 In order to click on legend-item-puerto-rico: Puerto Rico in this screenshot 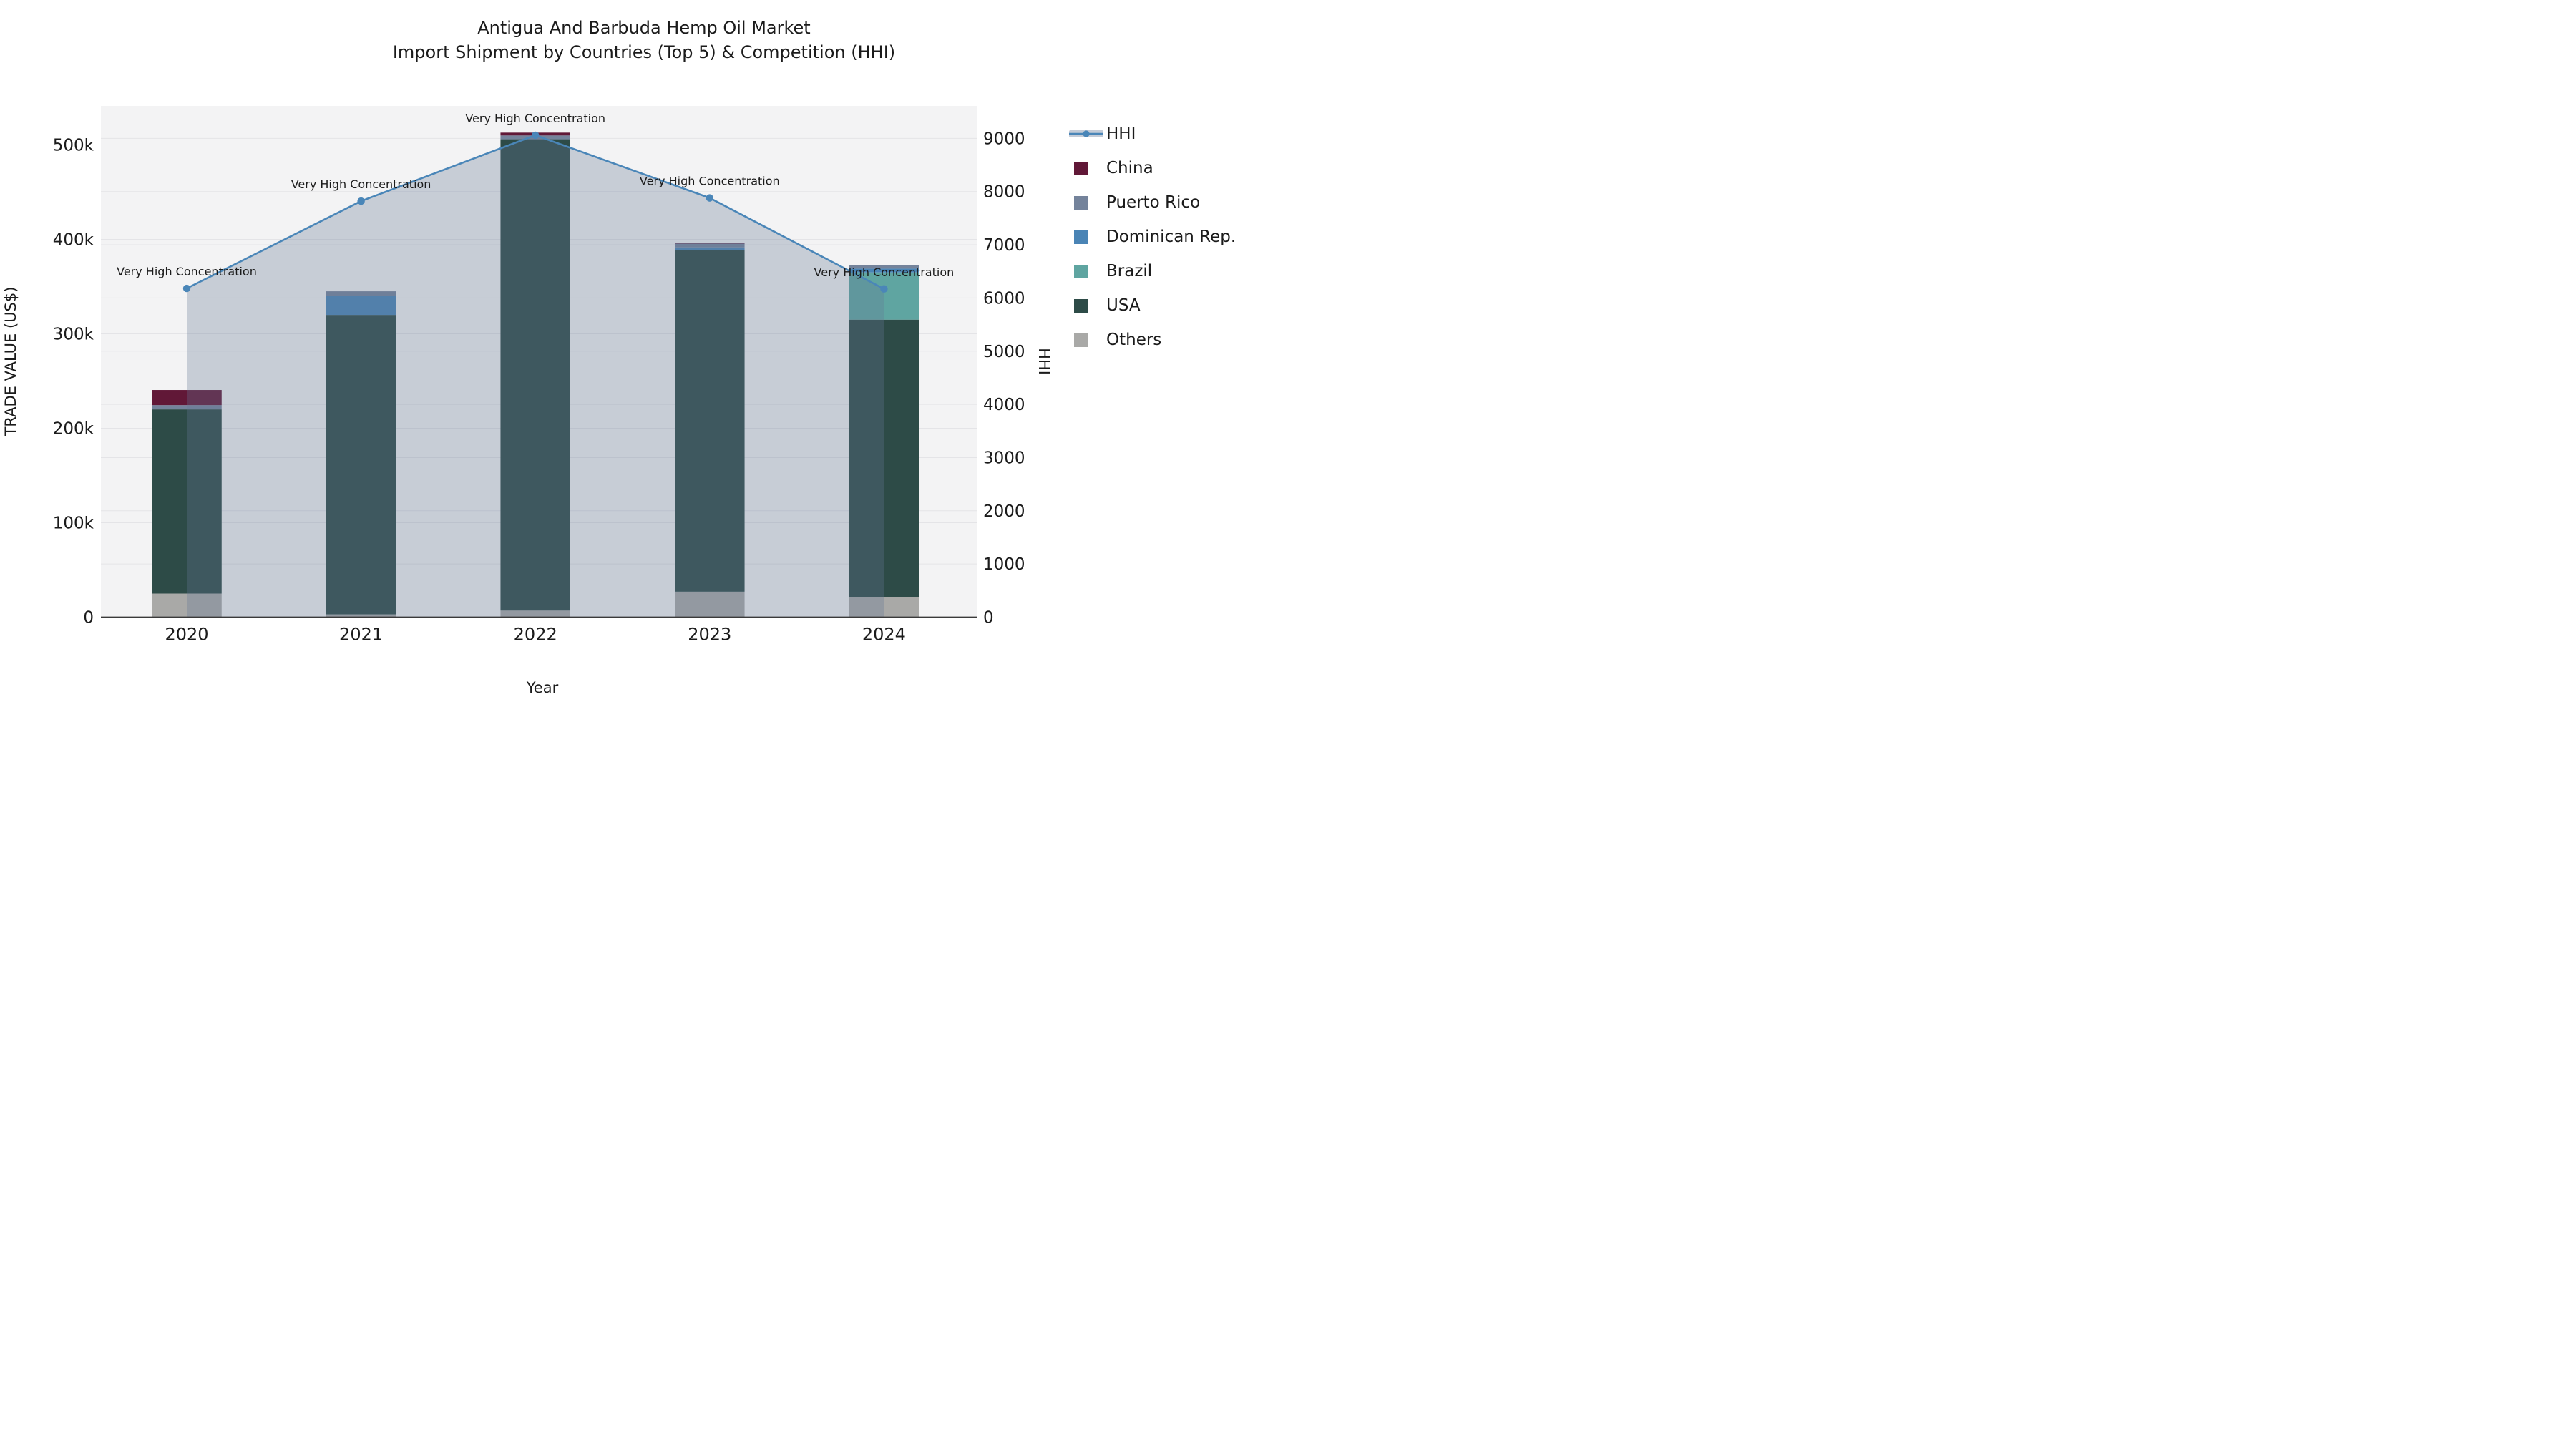, I will do `click(1152, 202)`.